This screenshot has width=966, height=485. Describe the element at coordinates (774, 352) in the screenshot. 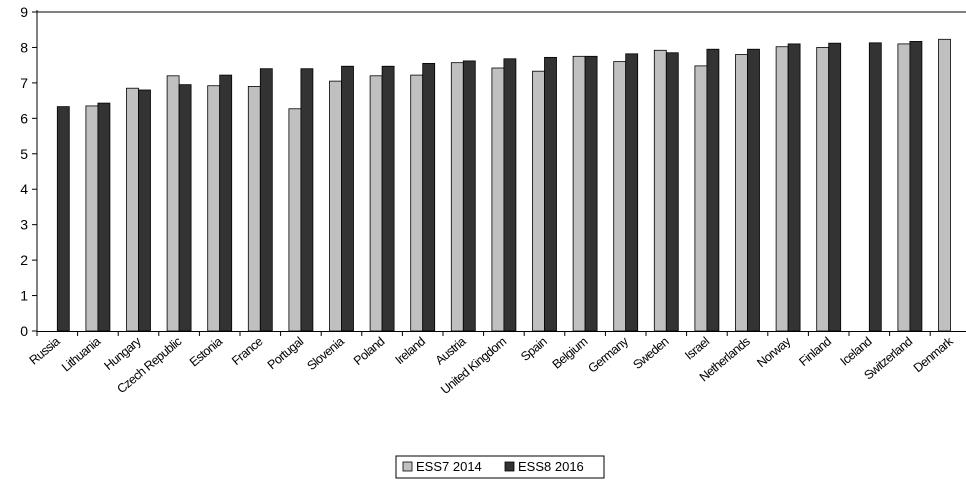

I see `x-category-label: Norway` at that location.